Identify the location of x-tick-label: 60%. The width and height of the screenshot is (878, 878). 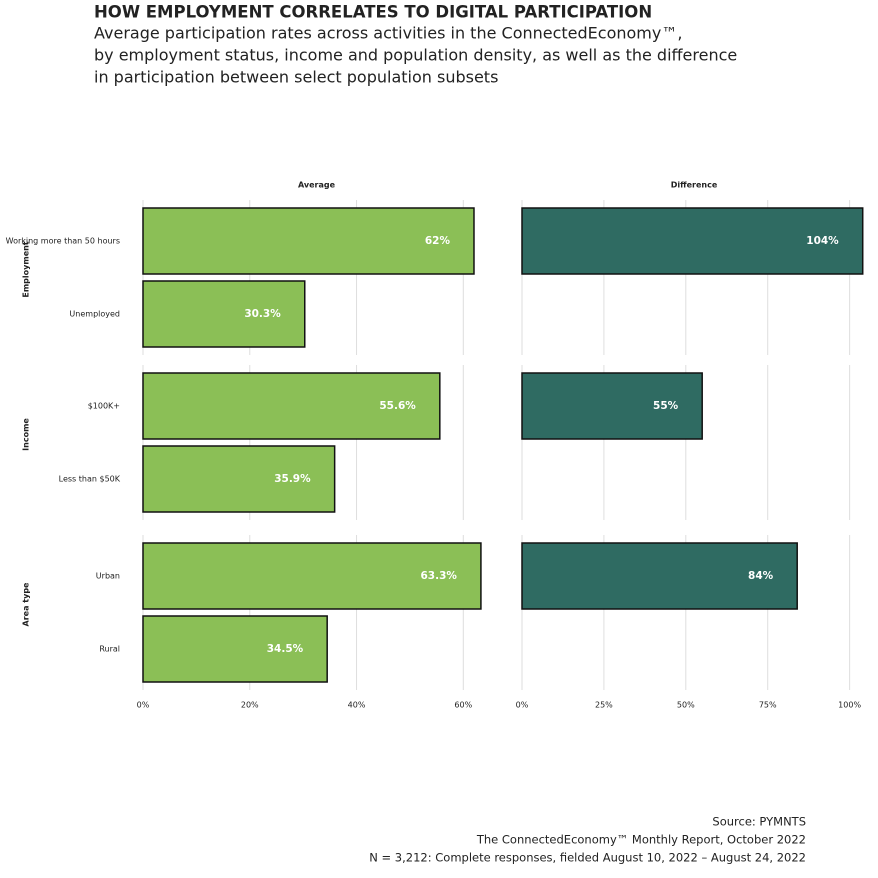
(463, 705).